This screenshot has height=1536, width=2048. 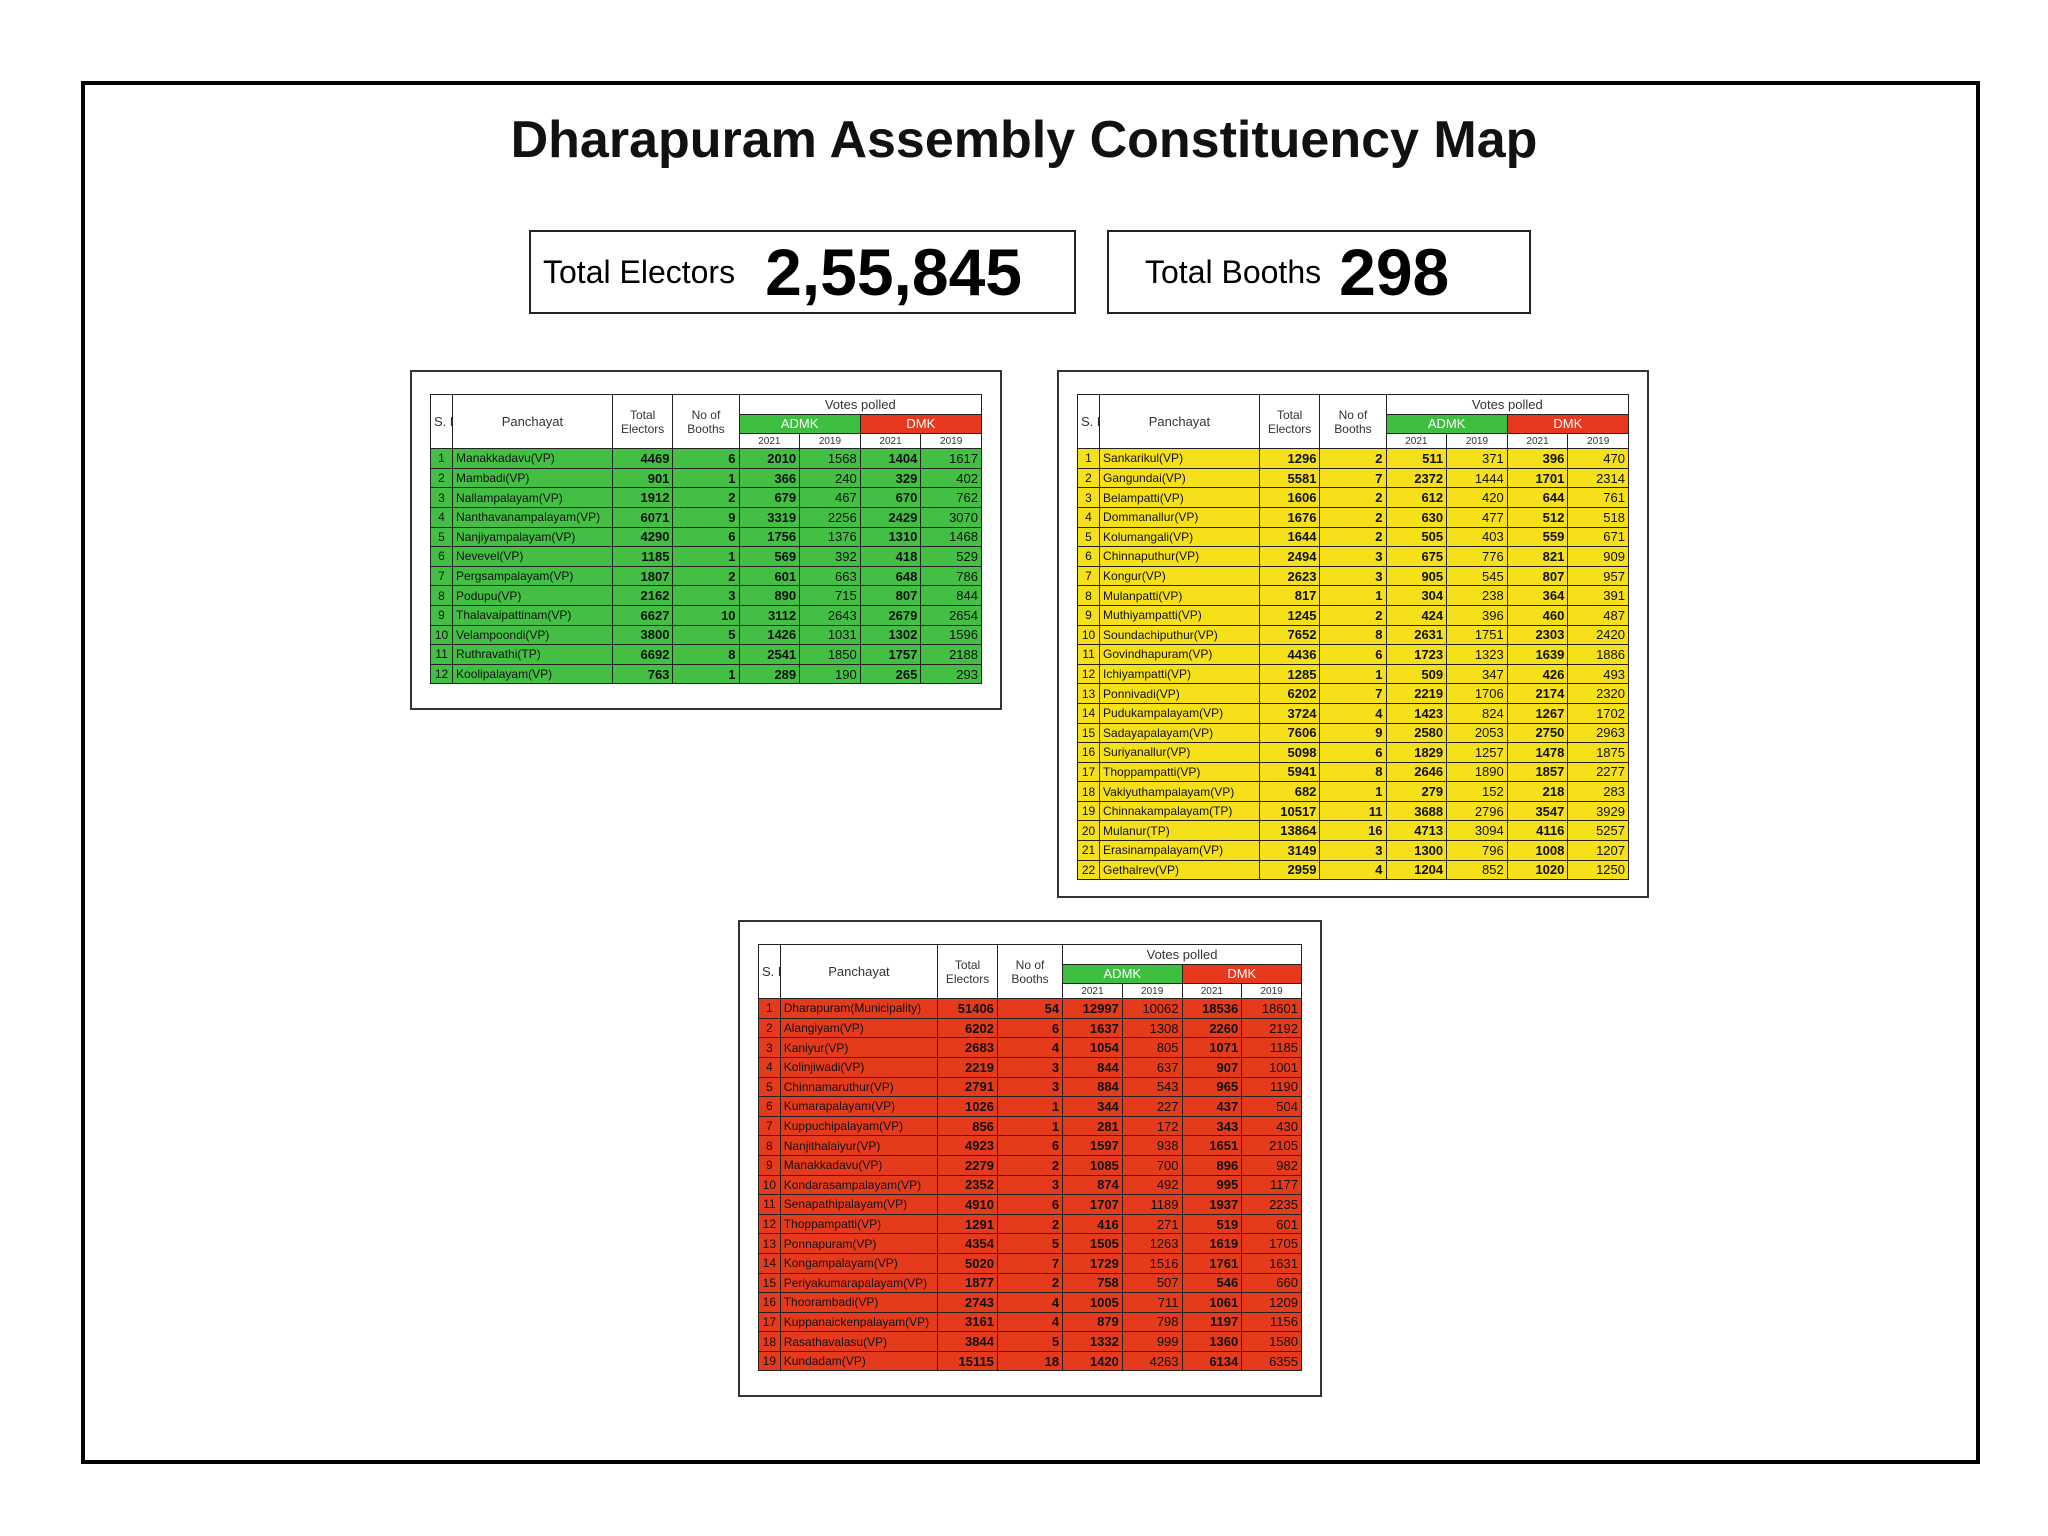 What do you see at coordinates (1179, 421) in the screenshot?
I see `col-header: Panchayat` at bounding box center [1179, 421].